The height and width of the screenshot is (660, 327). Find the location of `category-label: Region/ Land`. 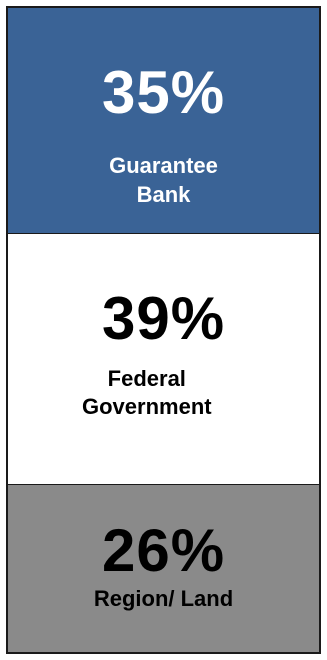

category-label: Region/ Land is located at coordinates (163, 599).